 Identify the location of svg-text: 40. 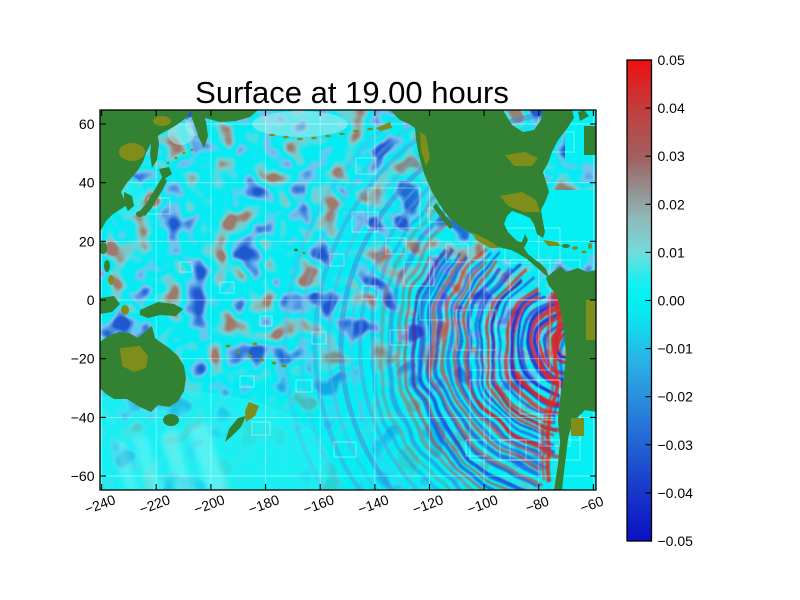
(87, 183).